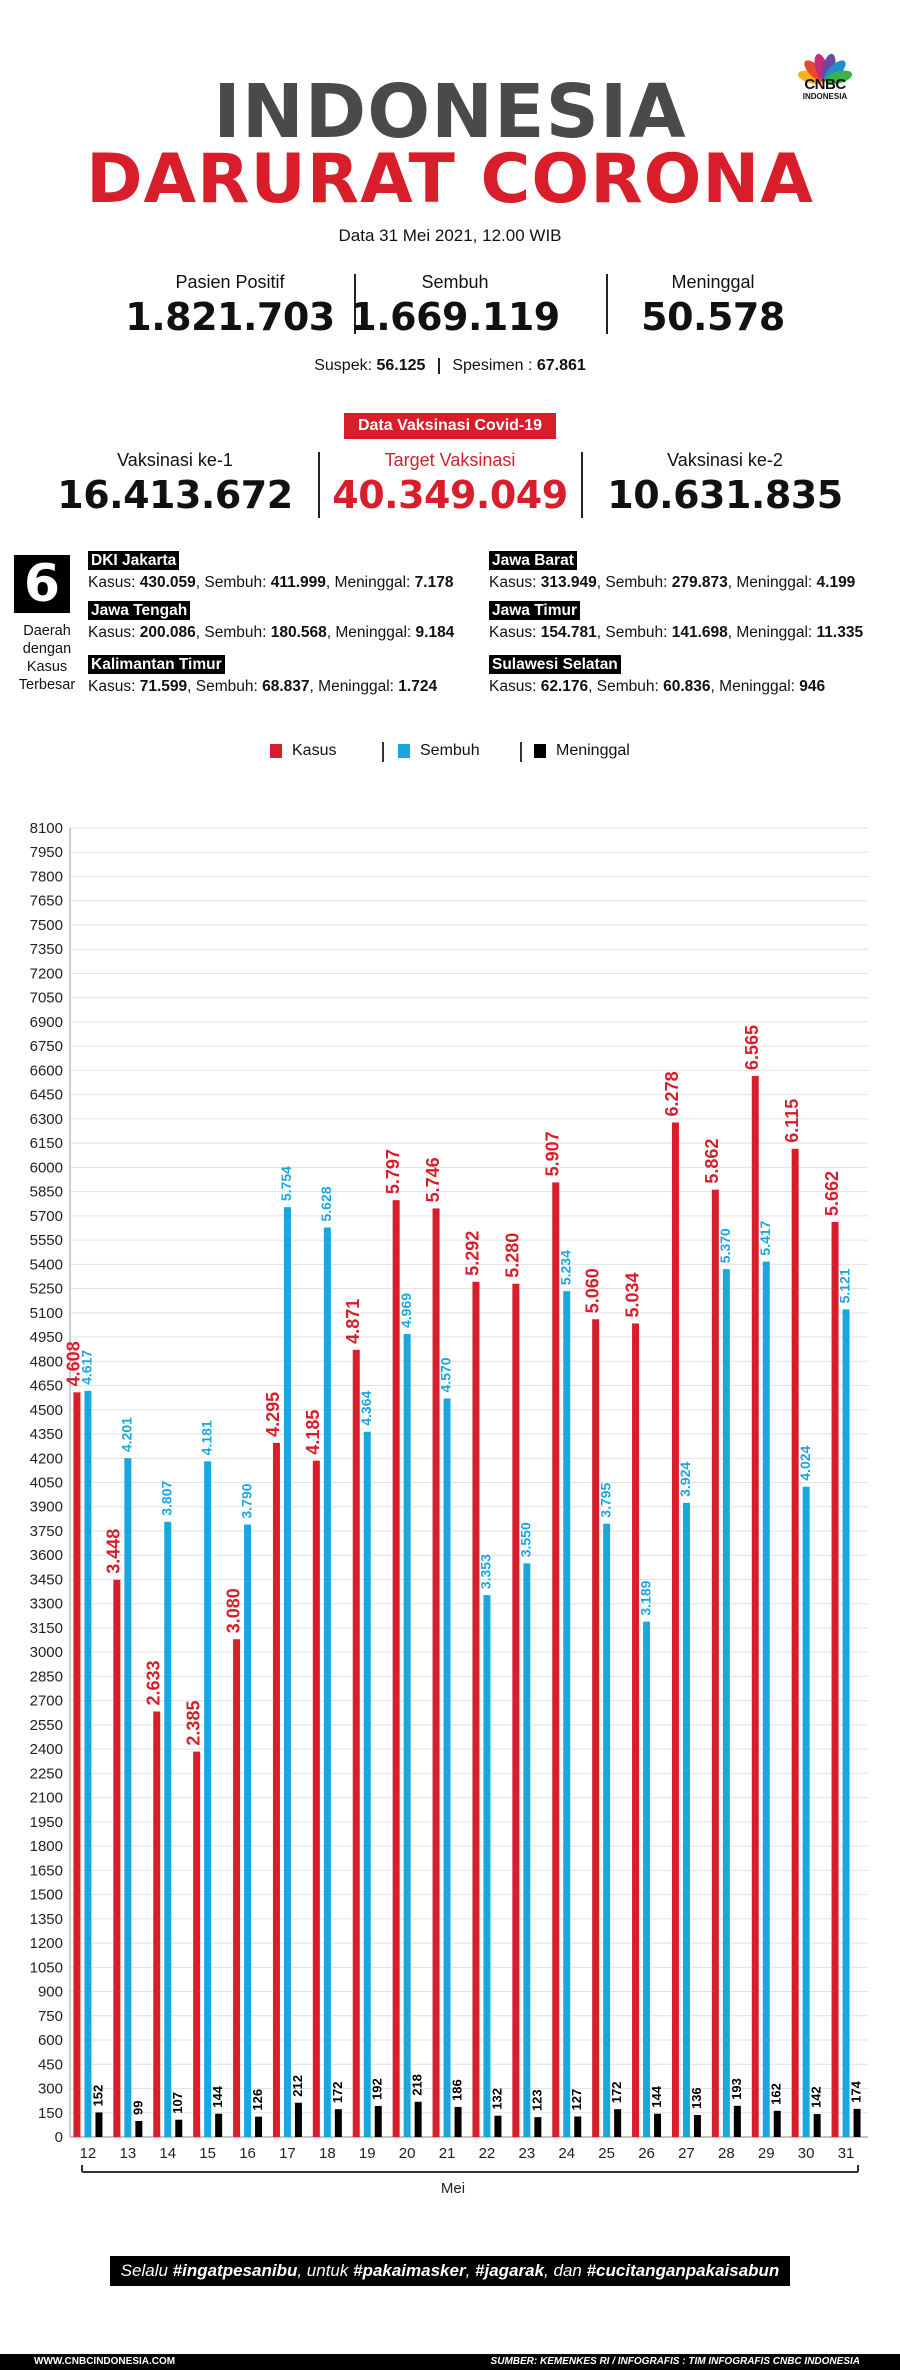  Describe the element at coordinates (46, 1652) in the screenshot. I see `y-tick-label: 3000` at that location.